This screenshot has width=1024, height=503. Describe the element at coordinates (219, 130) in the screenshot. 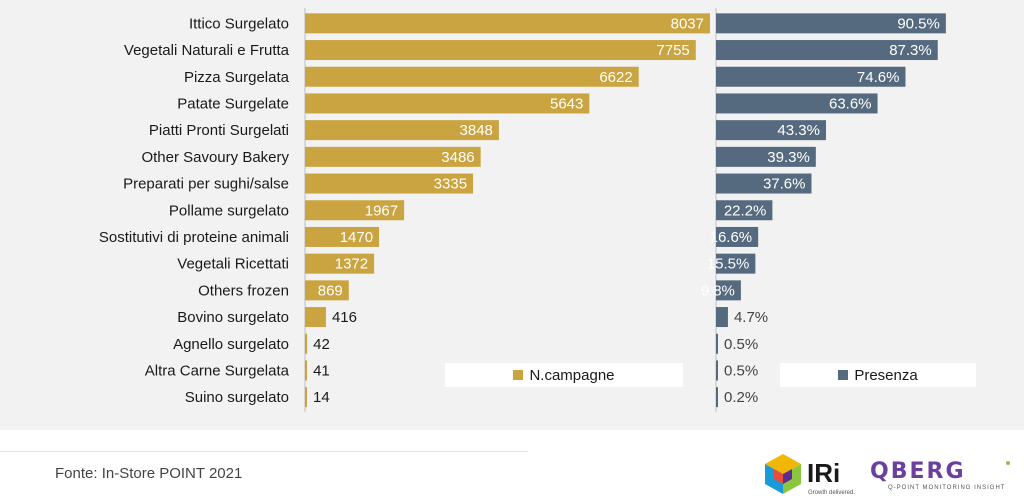

I see `category-label: Piatti Pronti Surgelati` at that location.